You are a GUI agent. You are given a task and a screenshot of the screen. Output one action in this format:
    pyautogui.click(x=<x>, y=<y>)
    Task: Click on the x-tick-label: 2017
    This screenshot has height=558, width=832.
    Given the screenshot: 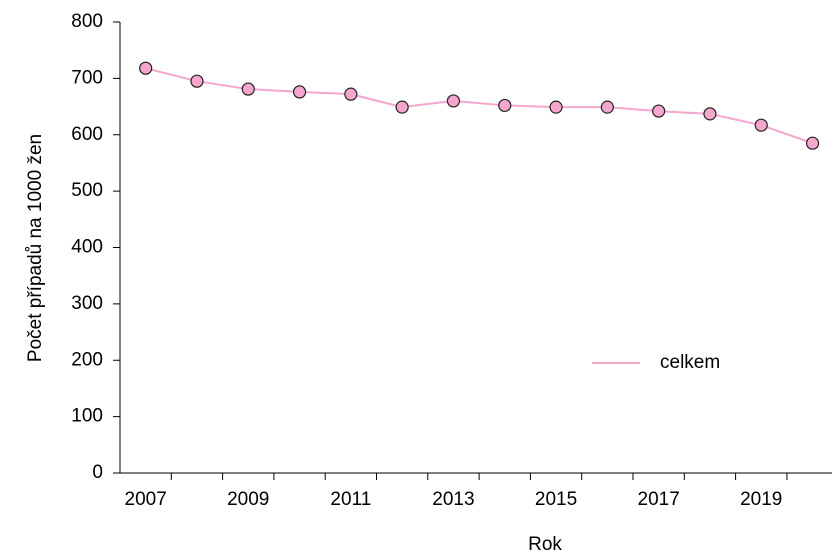 What is the action you would take?
    pyautogui.click(x=659, y=499)
    